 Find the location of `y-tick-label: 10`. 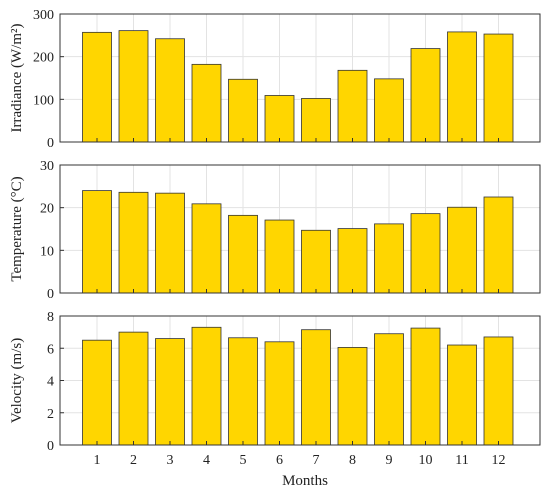

y-tick-label: 10 is located at coordinates (47, 251).